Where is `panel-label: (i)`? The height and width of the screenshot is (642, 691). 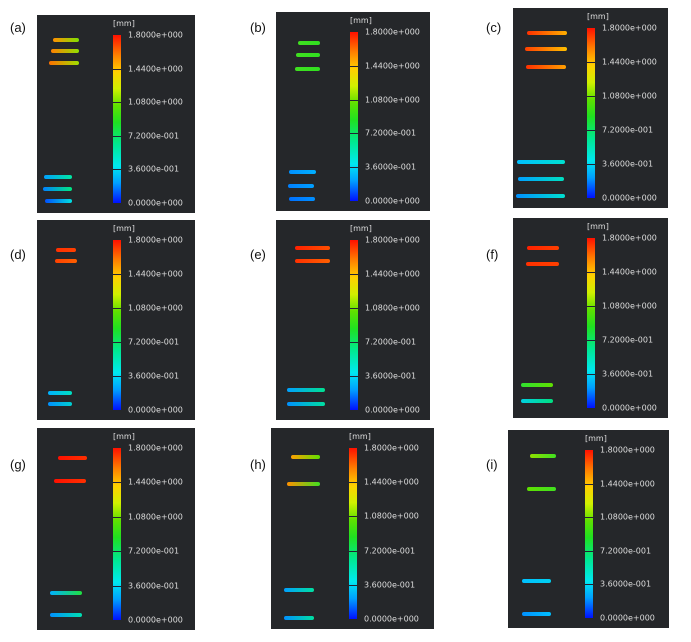 panel-label: (i) is located at coordinates (492, 464).